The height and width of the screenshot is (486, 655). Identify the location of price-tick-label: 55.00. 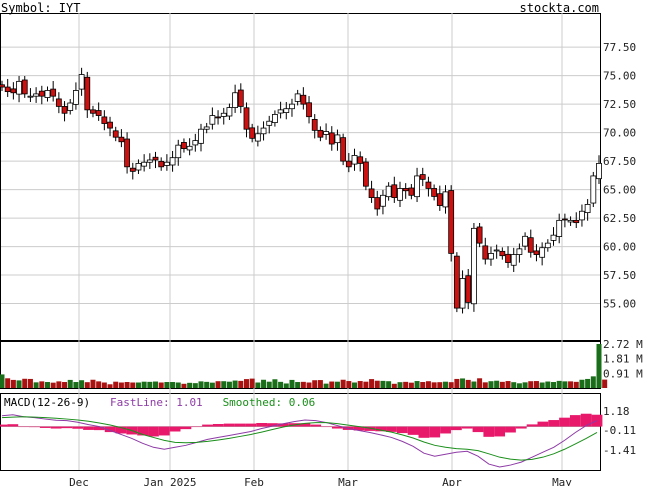
(619, 304).